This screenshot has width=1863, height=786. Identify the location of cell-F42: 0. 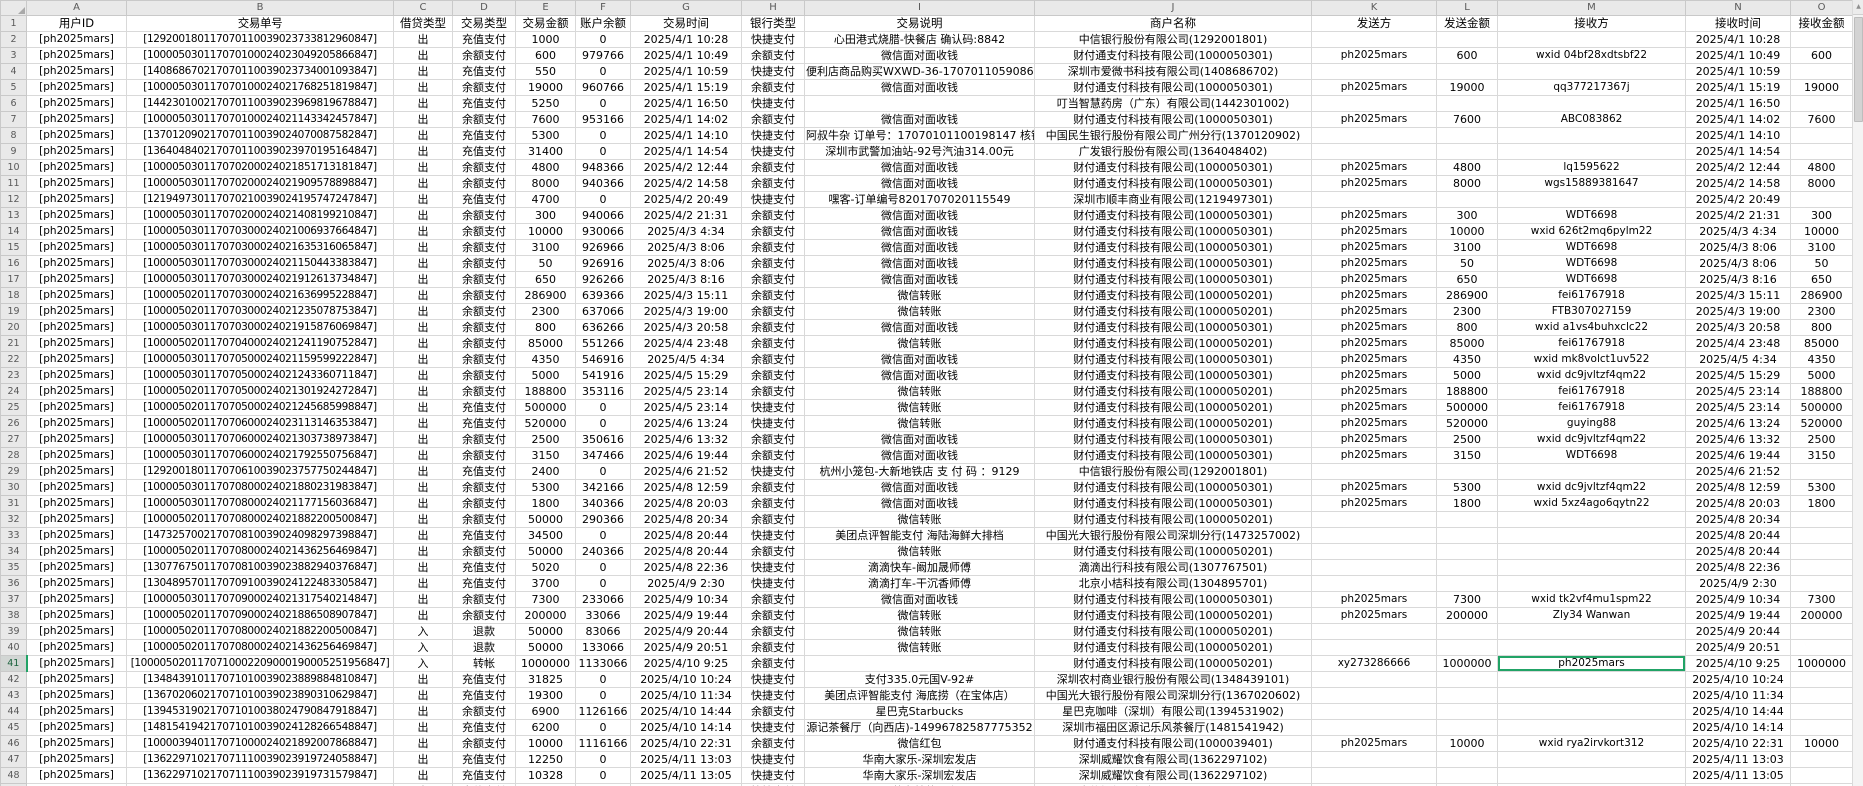
(603, 679).